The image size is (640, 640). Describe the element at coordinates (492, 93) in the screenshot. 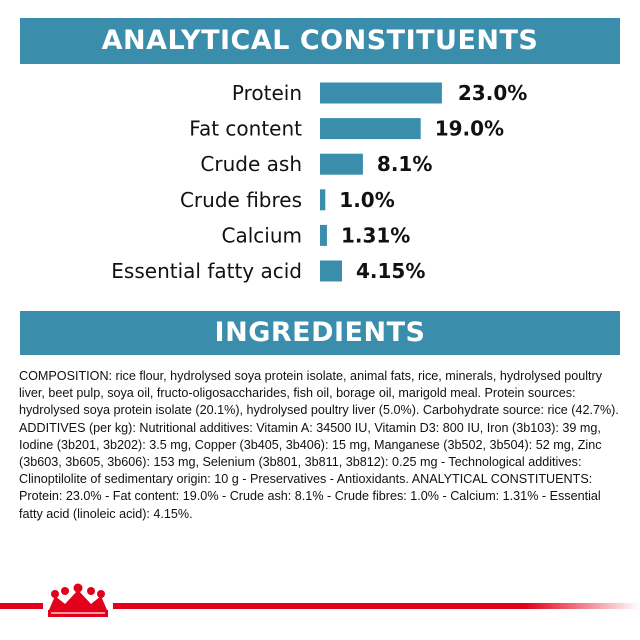

I see `value-label: 23.0%` at that location.